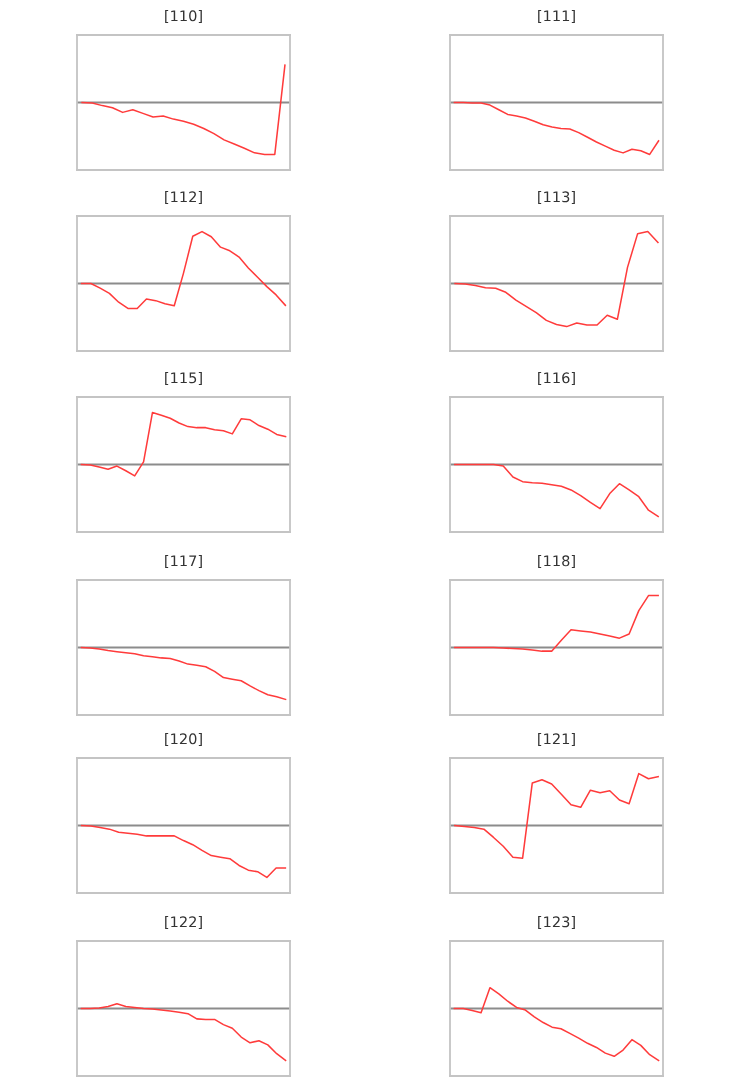 The height and width of the screenshot is (1084, 742). Describe the element at coordinates (183, 198) in the screenshot. I see `chart-title: [112]` at that location.